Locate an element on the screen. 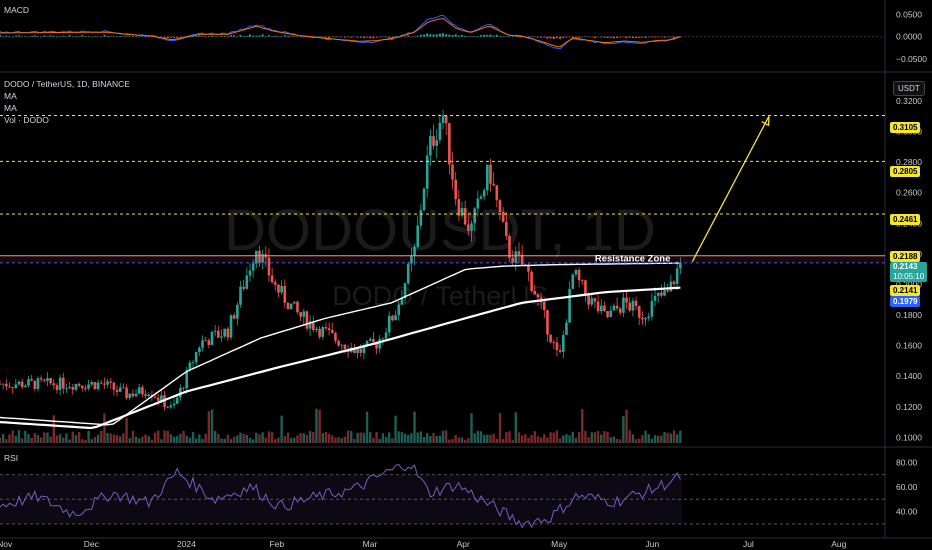 This screenshot has height=550, width=932. level-tag-0-2461: 0.2461 is located at coordinates (905, 219).